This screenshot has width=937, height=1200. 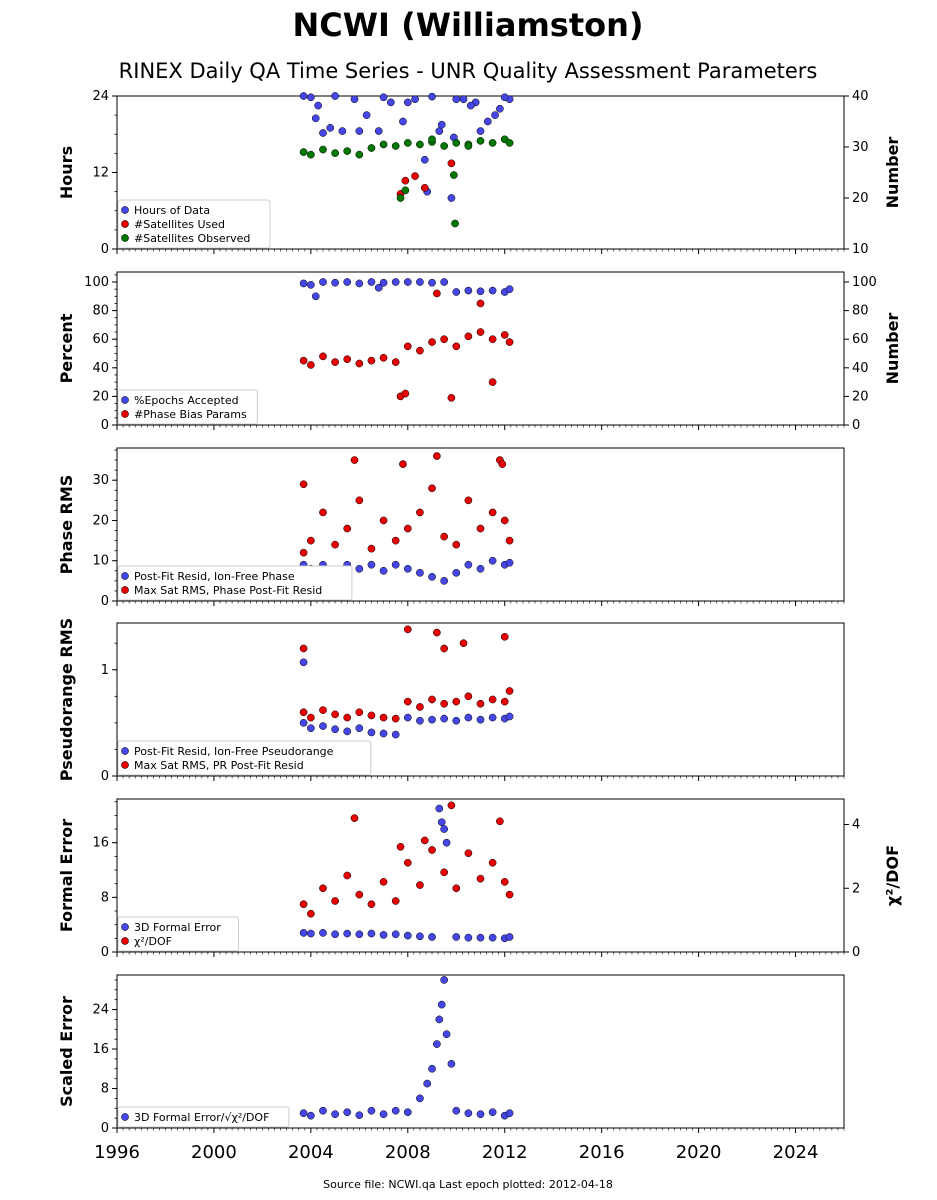 What do you see at coordinates (100, 520) in the screenshot?
I see `y-tick-label: 20` at bounding box center [100, 520].